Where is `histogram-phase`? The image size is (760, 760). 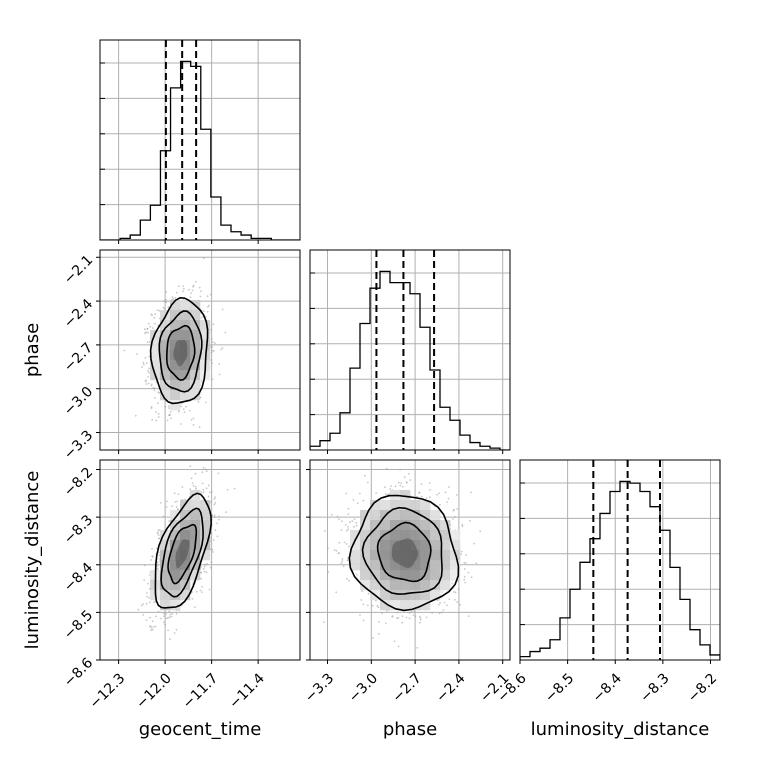 histogram-phase is located at coordinates (410, 360).